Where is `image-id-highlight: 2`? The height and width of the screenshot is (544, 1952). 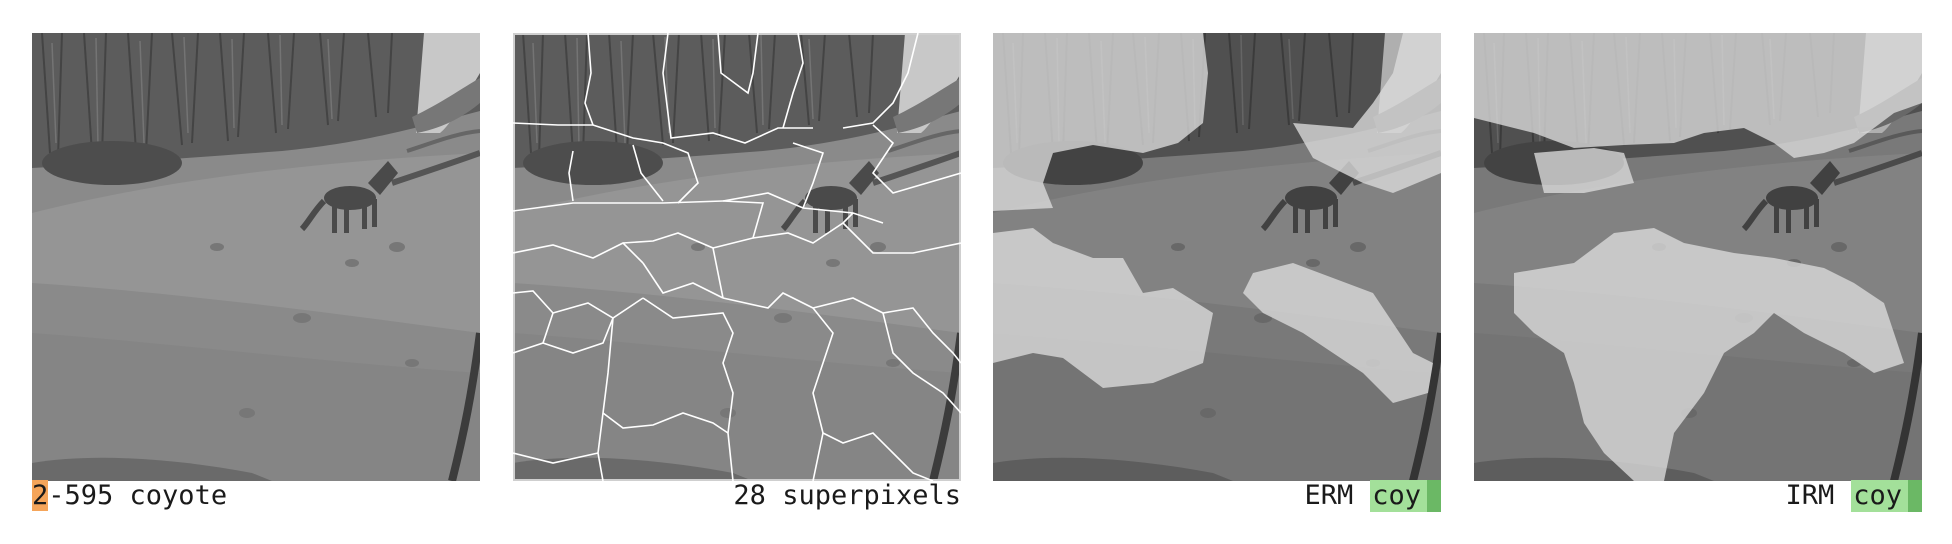 image-id-highlight: 2 is located at coordinates (40, 495).